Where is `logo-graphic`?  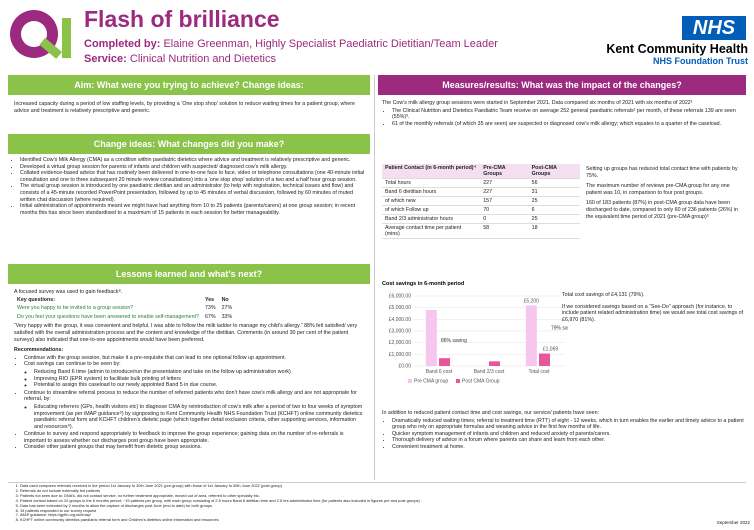
logo-graphic is located at coordinates (40, 34).